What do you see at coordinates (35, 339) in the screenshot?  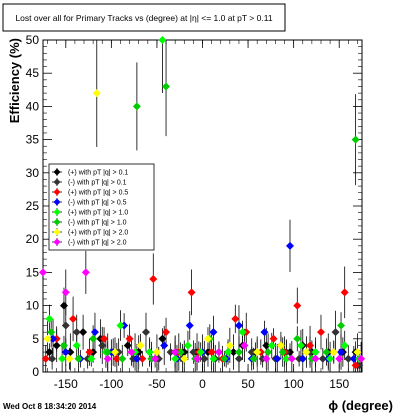 I see `y-tick-label: 5` at bounding box center [35, 339].